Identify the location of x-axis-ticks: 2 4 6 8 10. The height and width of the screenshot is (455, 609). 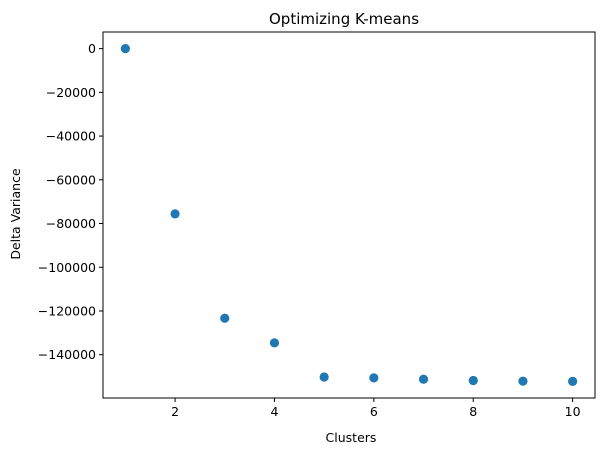
(376, 408).